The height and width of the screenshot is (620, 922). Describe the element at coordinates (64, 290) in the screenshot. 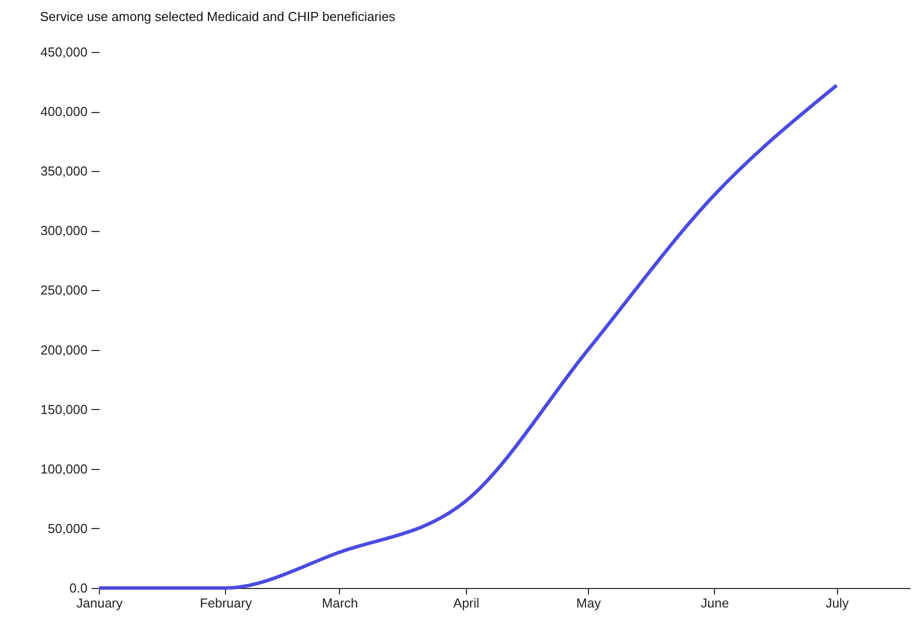

I see `y-tick-label: 250,000` at that location.